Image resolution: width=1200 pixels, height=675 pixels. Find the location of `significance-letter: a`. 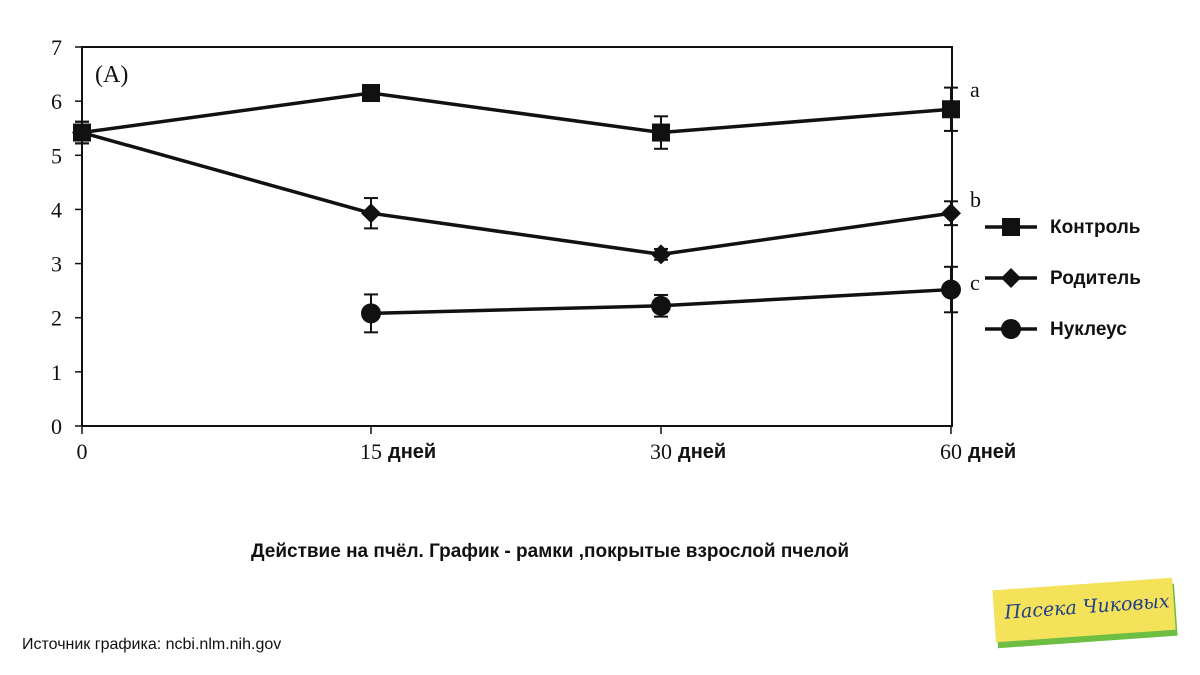

significance-letter: a is located at coordinates (975, 89).